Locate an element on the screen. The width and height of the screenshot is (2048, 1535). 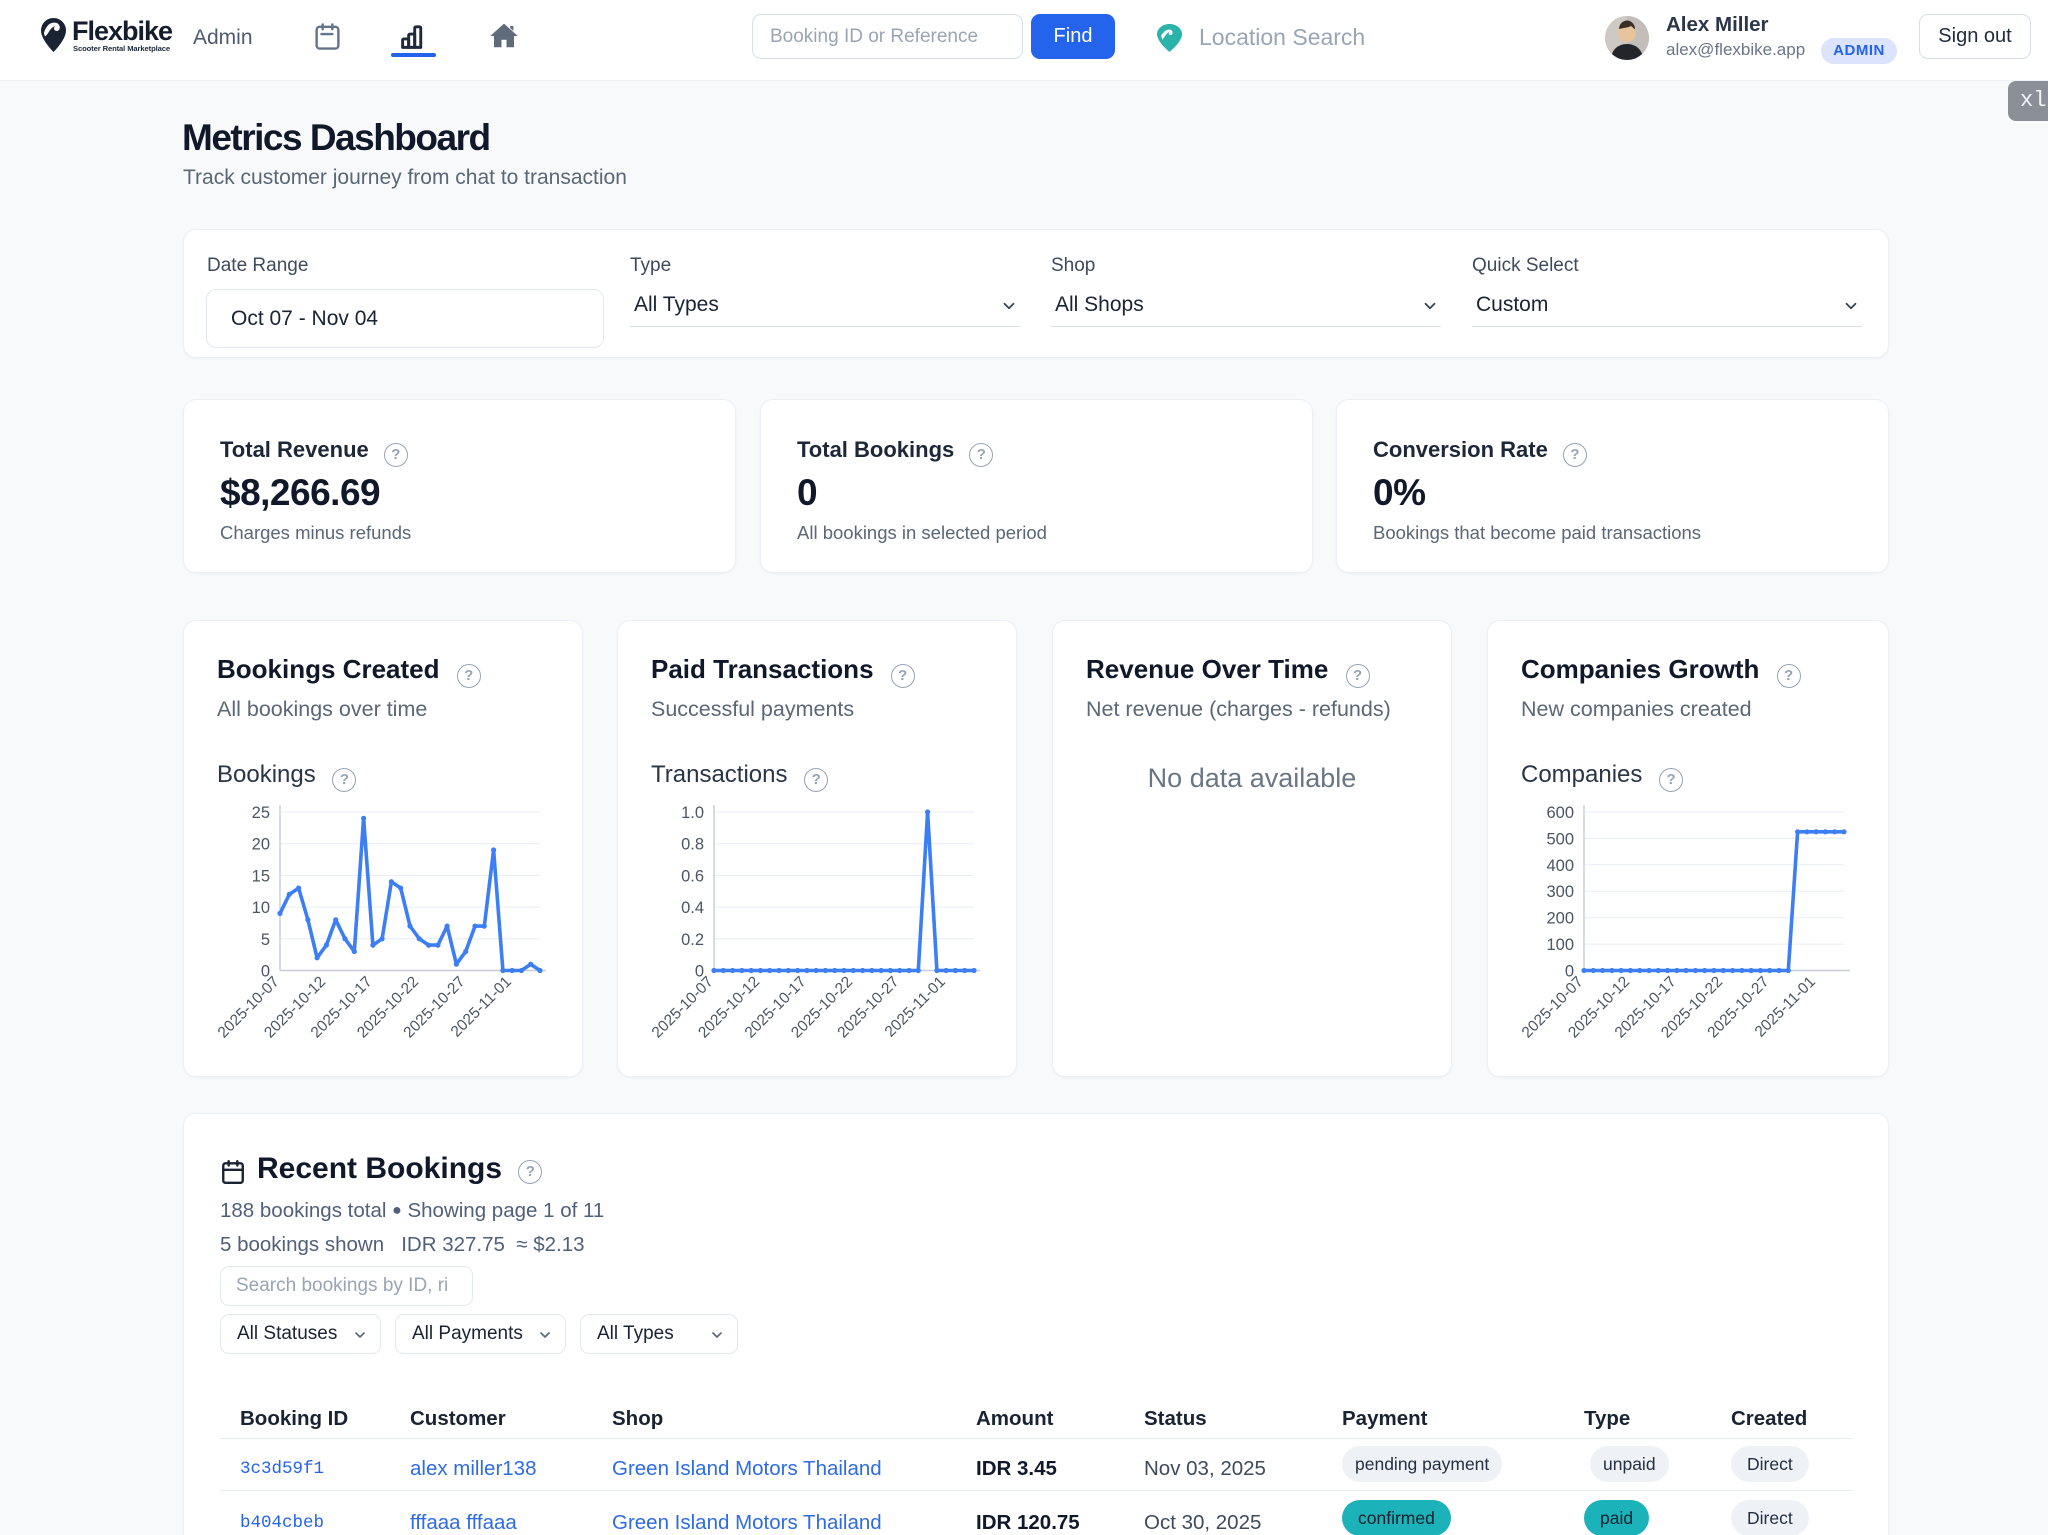
svg-text: 0.8 is located at coordinates (692, 845).